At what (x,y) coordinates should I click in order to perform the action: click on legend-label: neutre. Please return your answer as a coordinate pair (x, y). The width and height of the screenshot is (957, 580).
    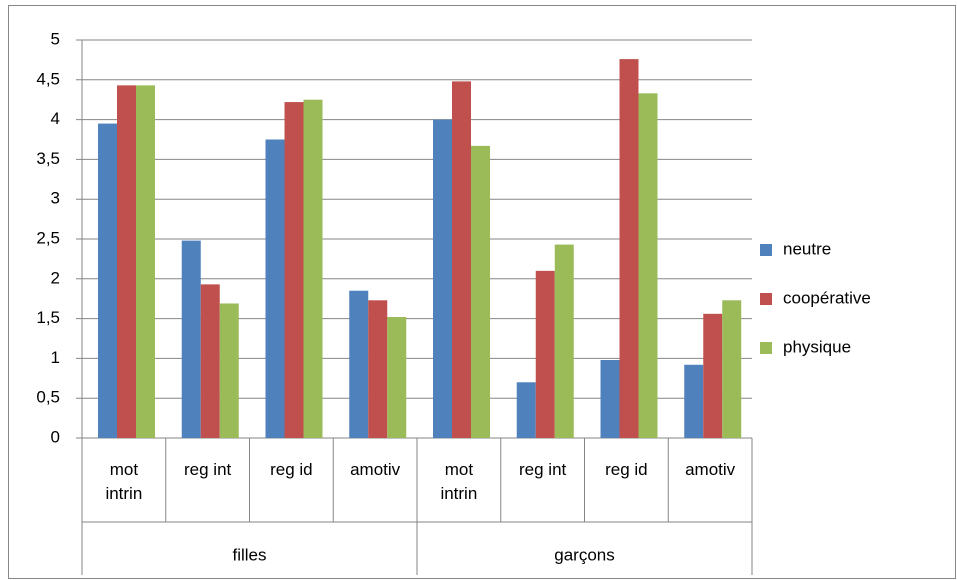
    Looking at the image, I should click on (807, 248).